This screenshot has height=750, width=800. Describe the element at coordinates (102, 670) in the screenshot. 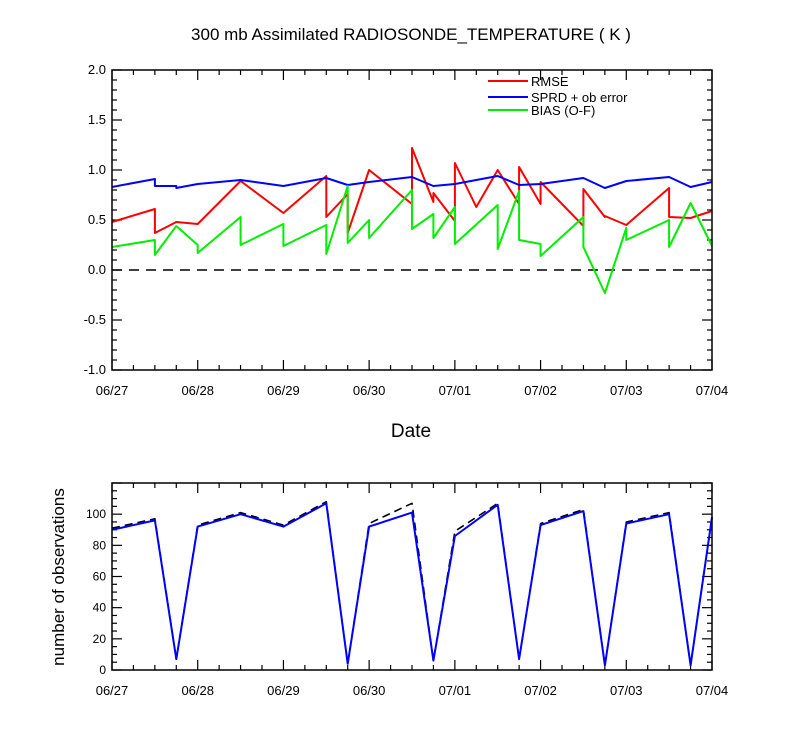

I see `y-tick-label: 0` at that location.